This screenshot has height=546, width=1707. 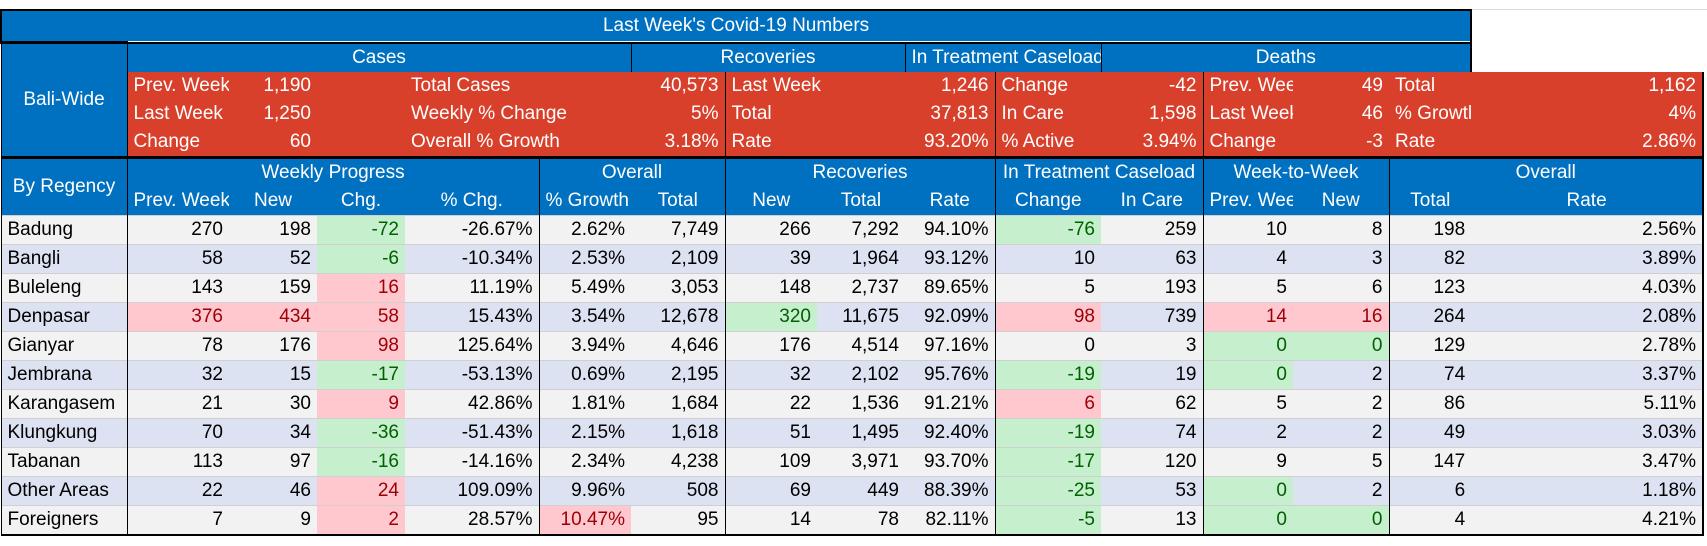 I want to click on table-cell: -25, so click(x=1048, y=490).